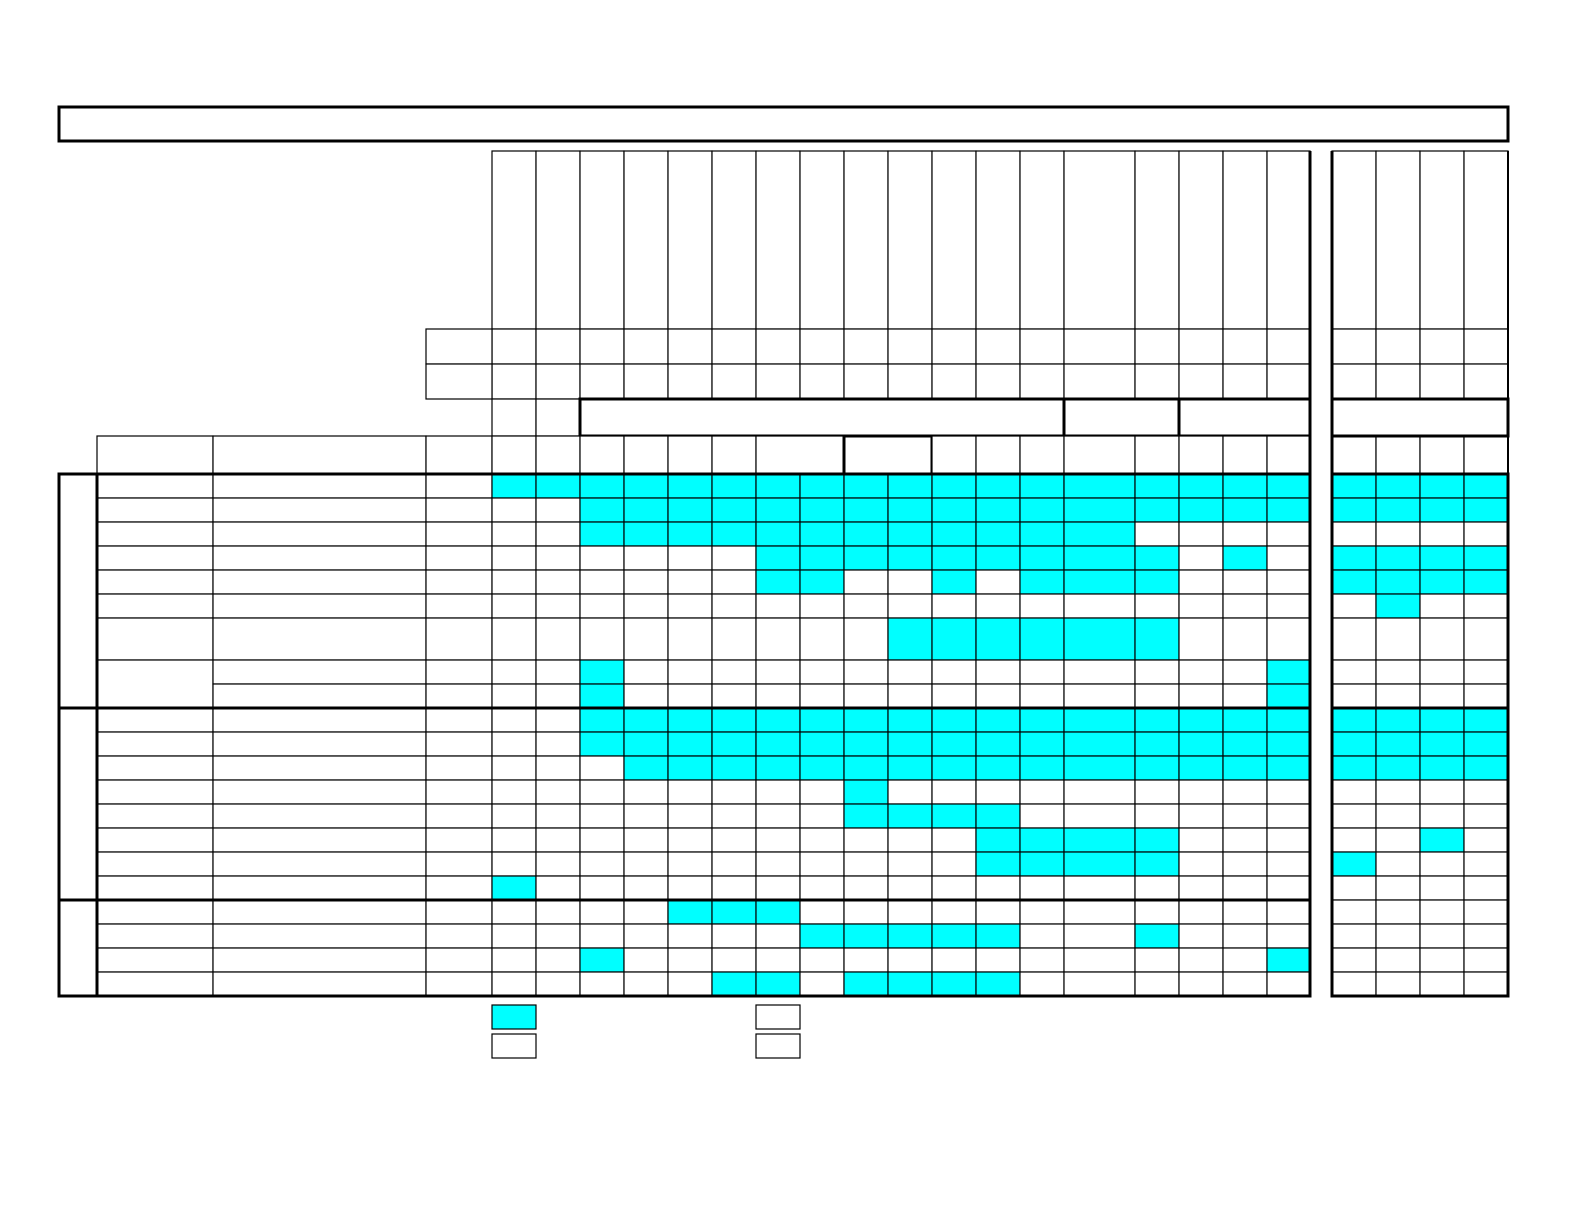 Image resolution: width=1584 pixels, height=1224 pixels. I want to click on row-group, so click(78, 804).